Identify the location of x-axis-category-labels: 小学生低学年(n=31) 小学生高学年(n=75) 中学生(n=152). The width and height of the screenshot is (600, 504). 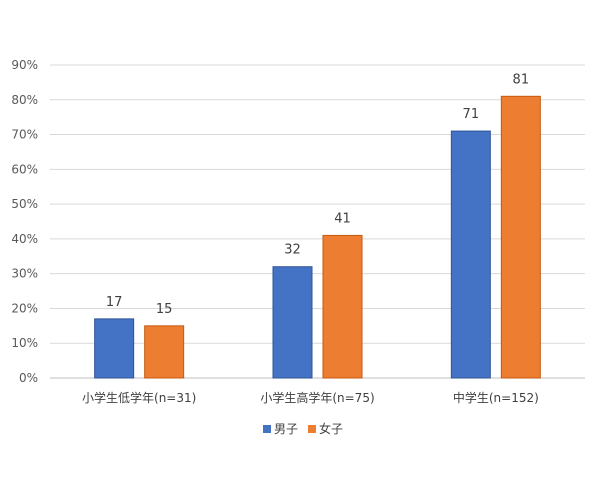
(310, 397).